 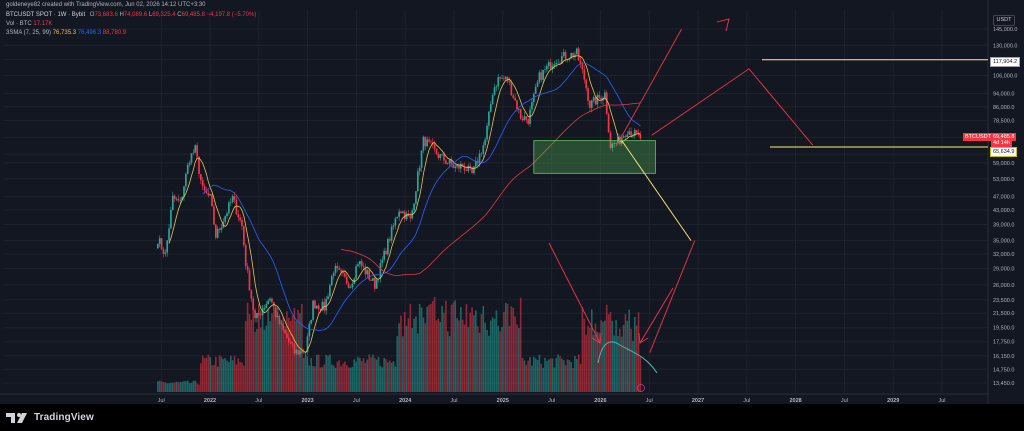 What do you see at coordinates (1004, 20) in the screenshot?
I see `currency-label: USDT` at bounding box center [1004, 20].